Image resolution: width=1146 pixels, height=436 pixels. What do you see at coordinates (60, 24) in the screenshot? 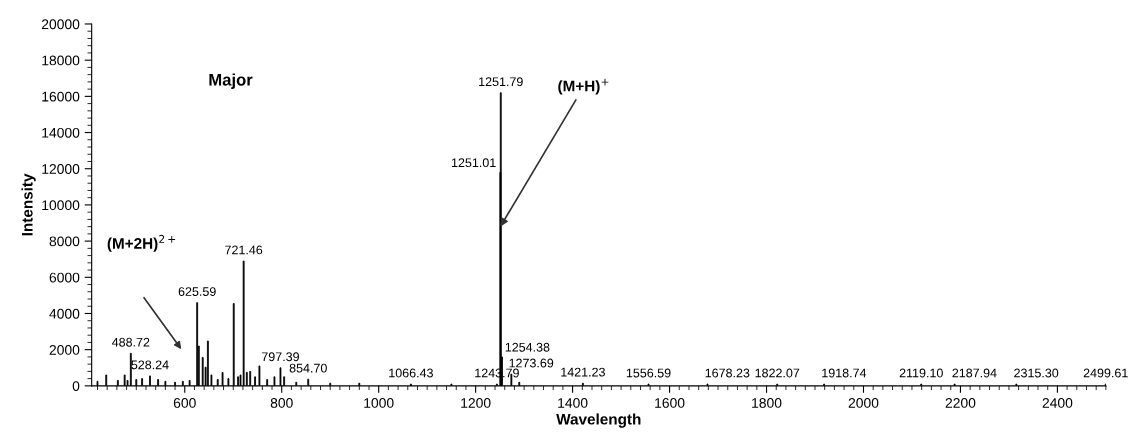
I see `y-tick-label: 20000` at bounding box center [60, 24].